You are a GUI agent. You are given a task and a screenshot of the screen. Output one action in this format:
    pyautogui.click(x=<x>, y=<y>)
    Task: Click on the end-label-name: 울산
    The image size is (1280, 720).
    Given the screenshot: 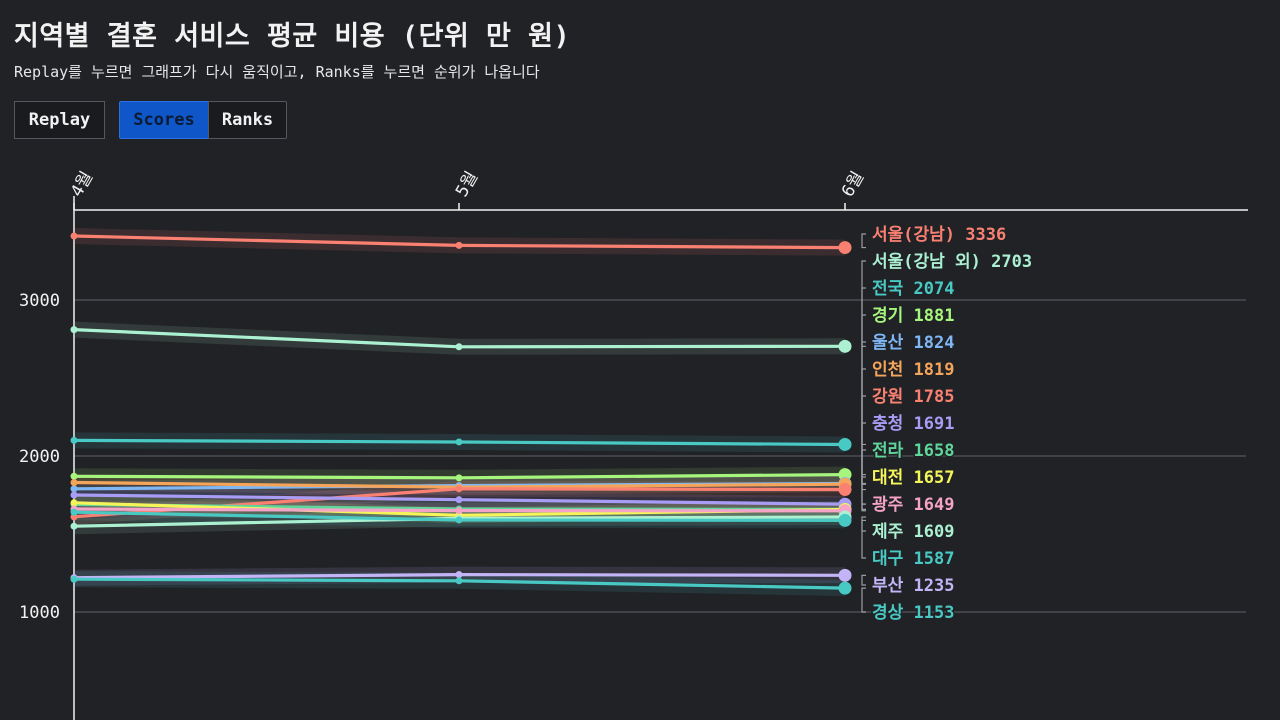 What is the action you would take?
    pyautogui.click(x=888, y=343)
    